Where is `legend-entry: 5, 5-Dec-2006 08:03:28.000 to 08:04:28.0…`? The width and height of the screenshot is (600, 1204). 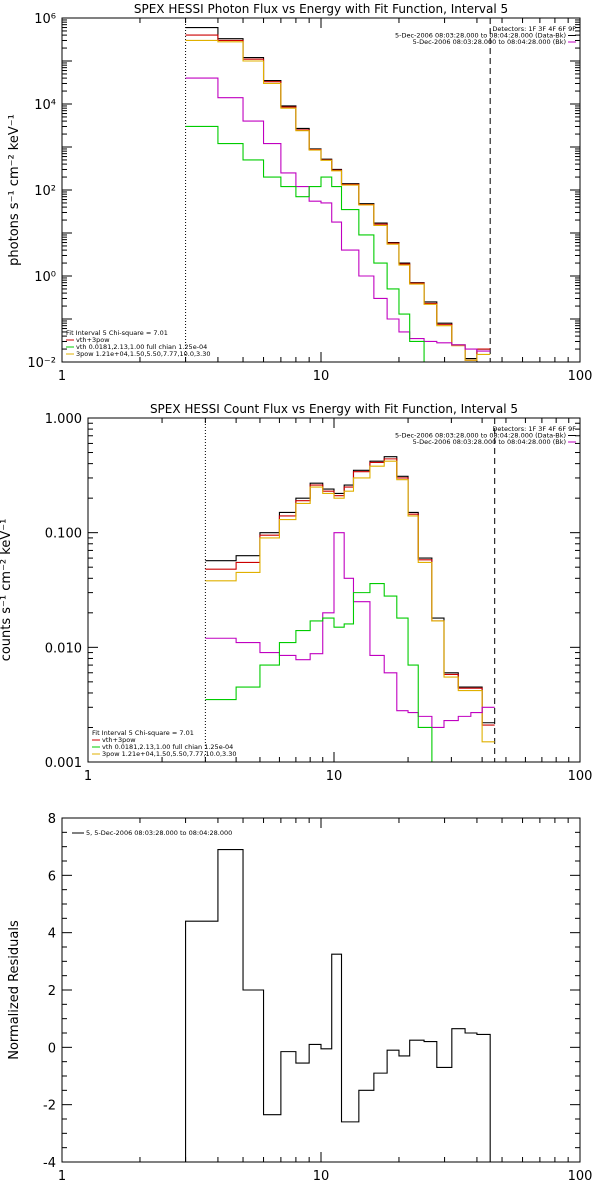 legend-entry: 5, 5-Dec-2006 08:03:28.000 to 08:04:28.0… is located at coordinates (159, 833).